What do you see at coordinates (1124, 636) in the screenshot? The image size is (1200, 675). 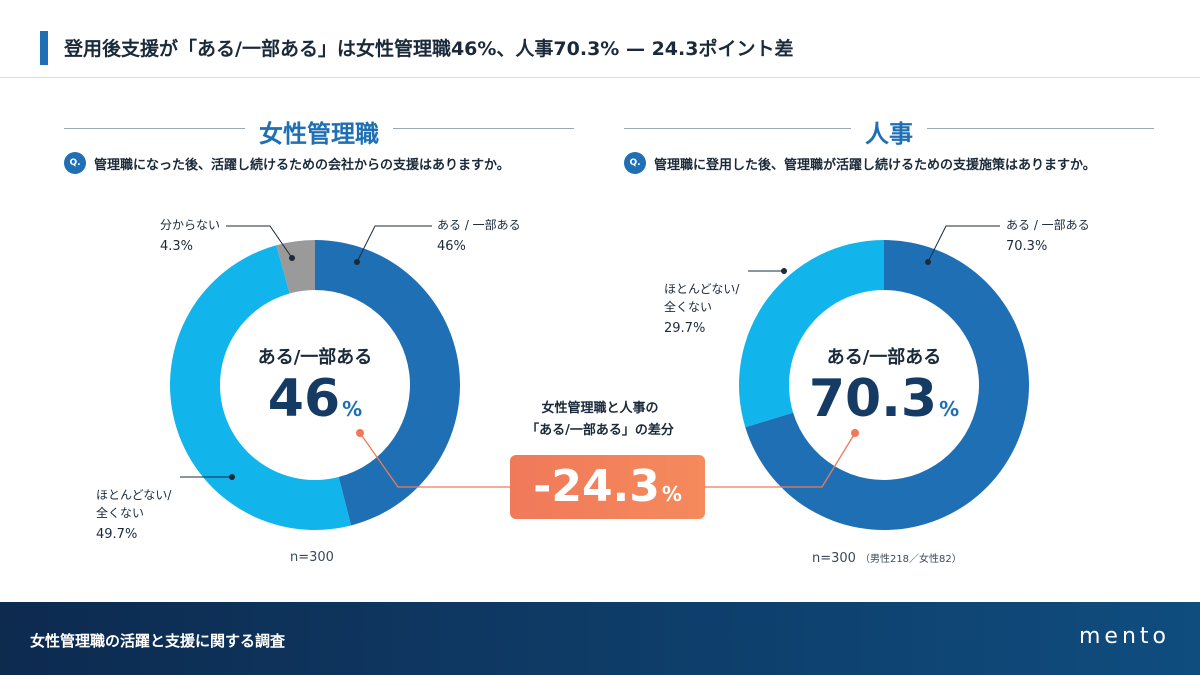 I see `mento-logo: mento` at bounding box center [1124, 636].